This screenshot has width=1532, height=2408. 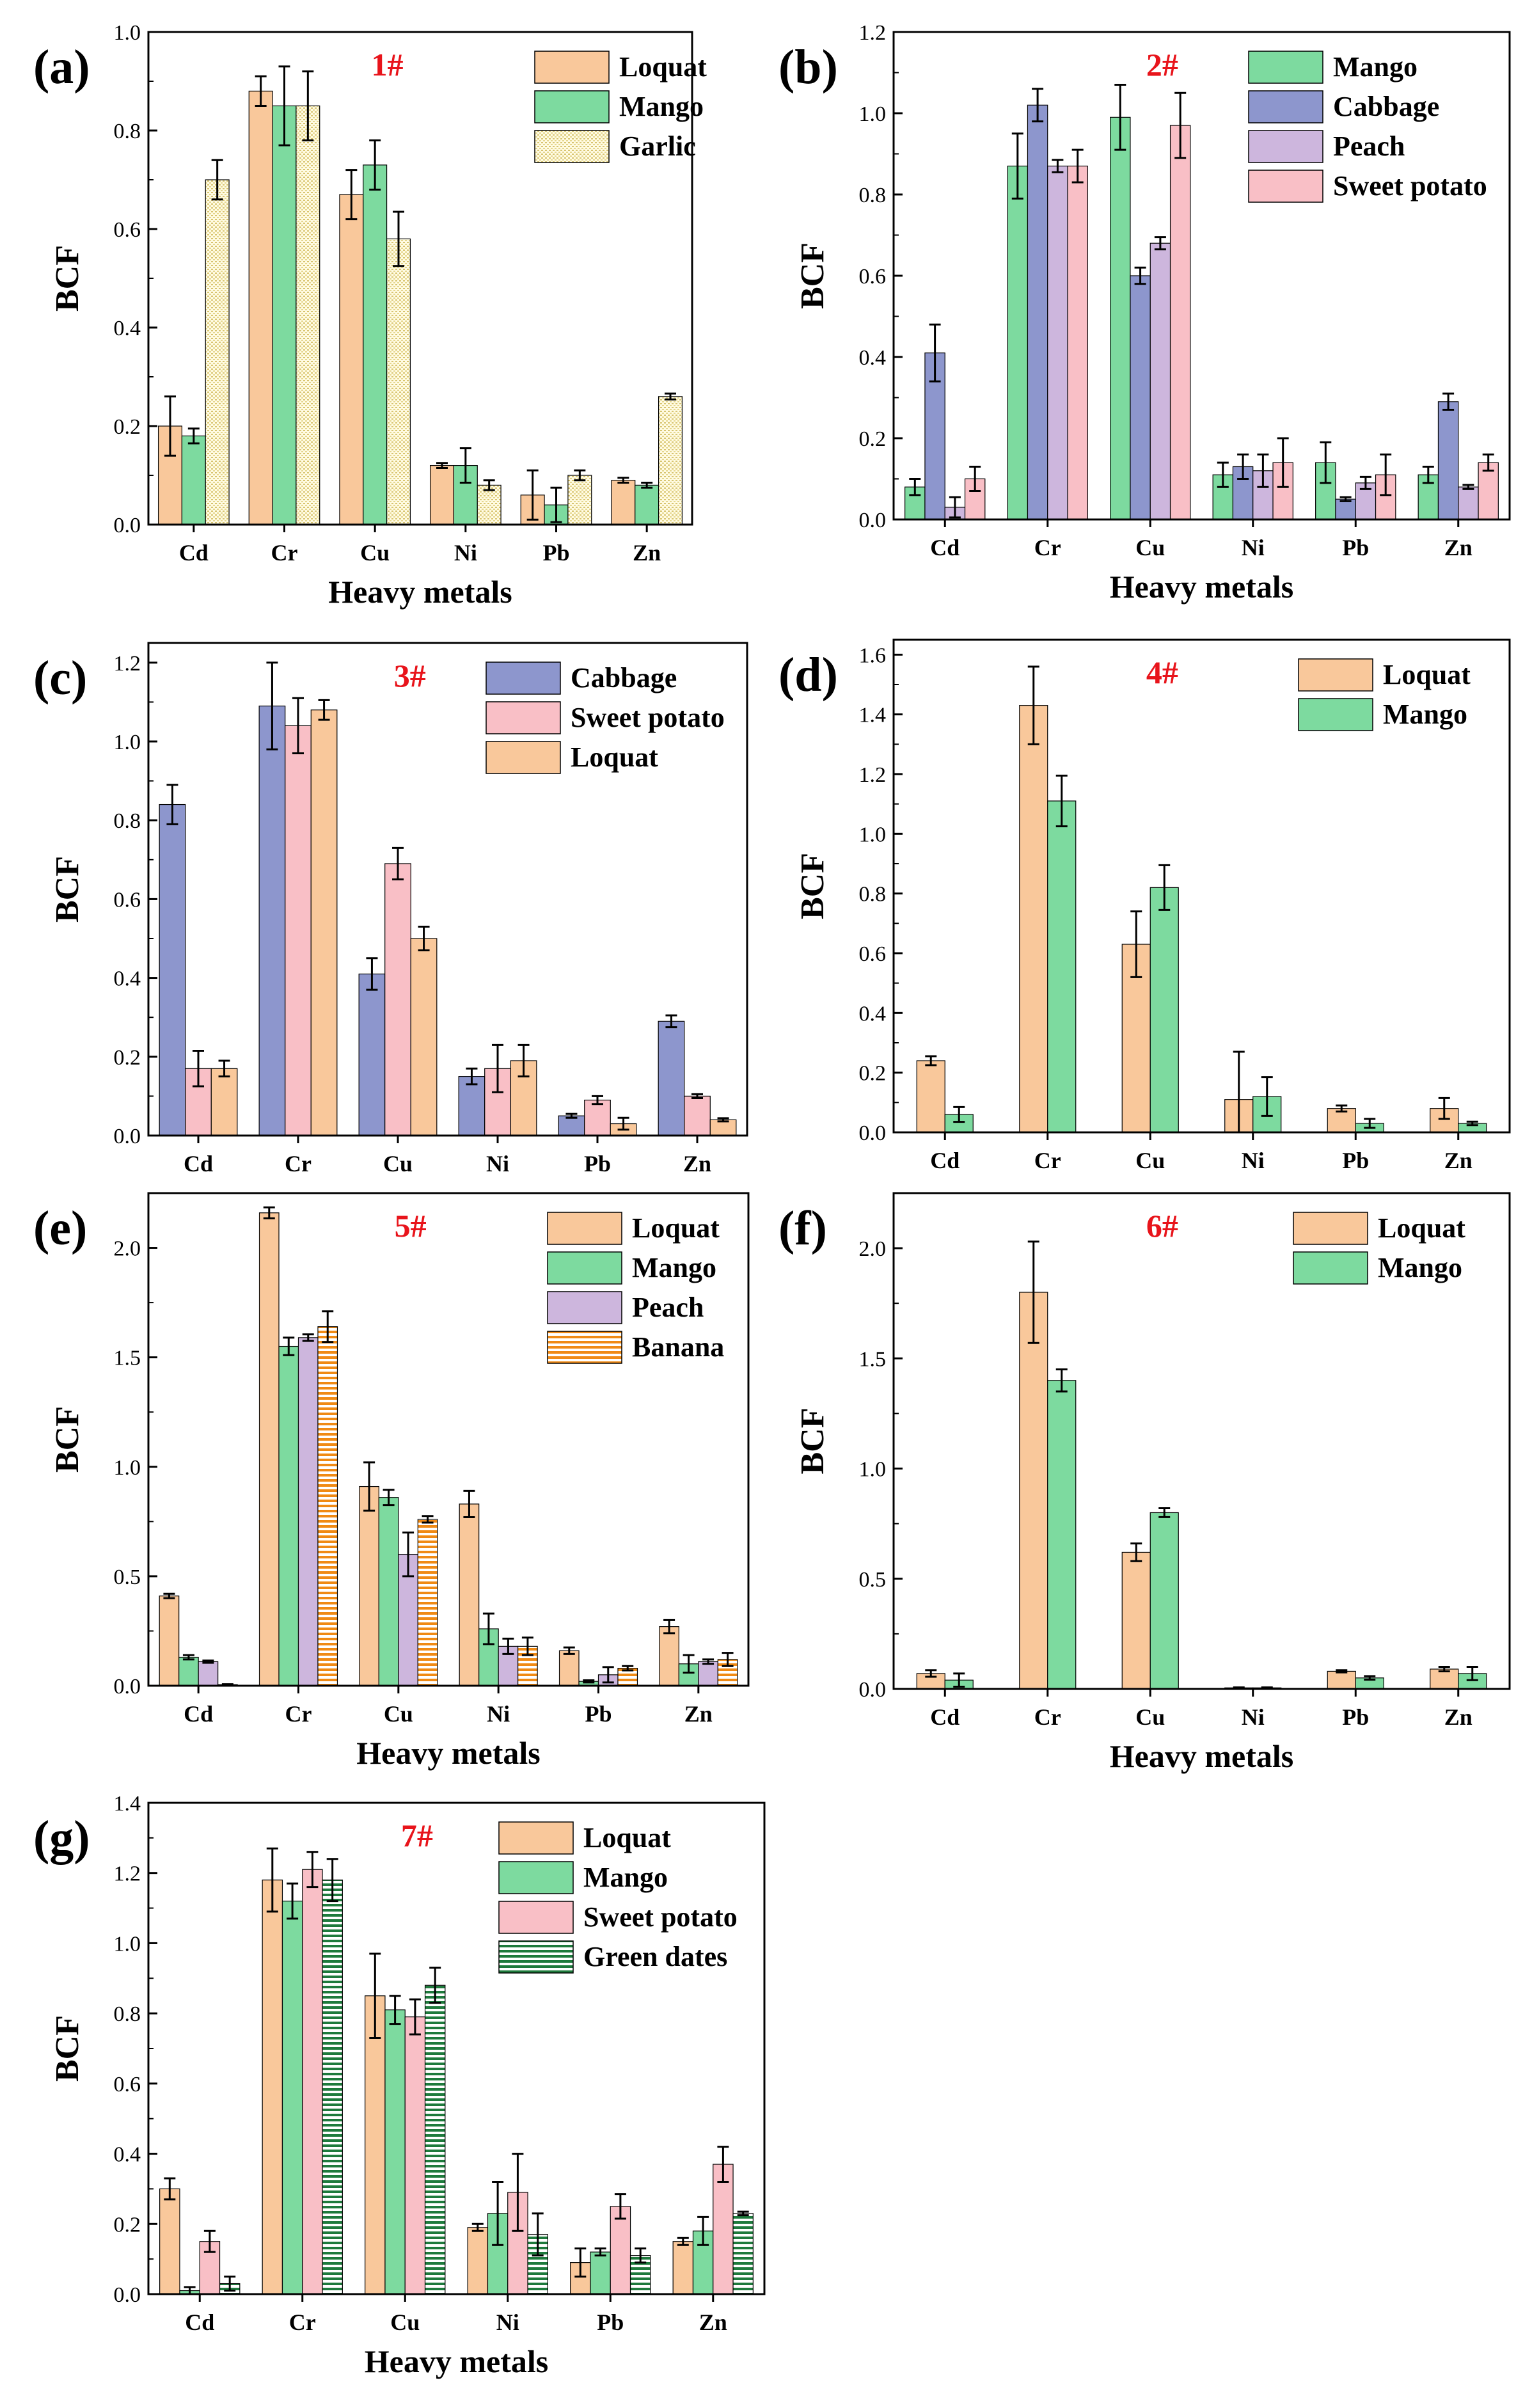 I want to click on bar-loquat-ni, so click(x=469, y=1594).